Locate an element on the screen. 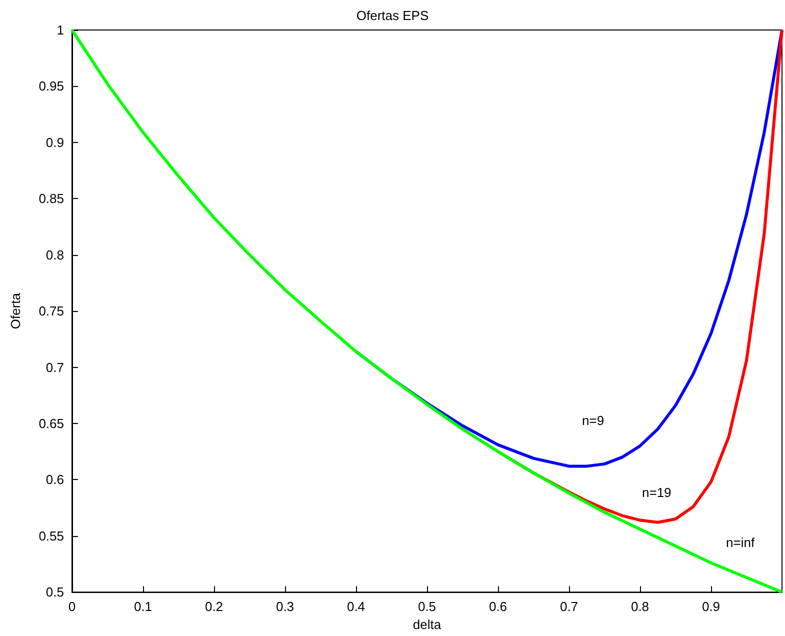 The height and width of the screenshot is (636, 785). y-tick-label: 0.95 is located at coordinates (51, 86).